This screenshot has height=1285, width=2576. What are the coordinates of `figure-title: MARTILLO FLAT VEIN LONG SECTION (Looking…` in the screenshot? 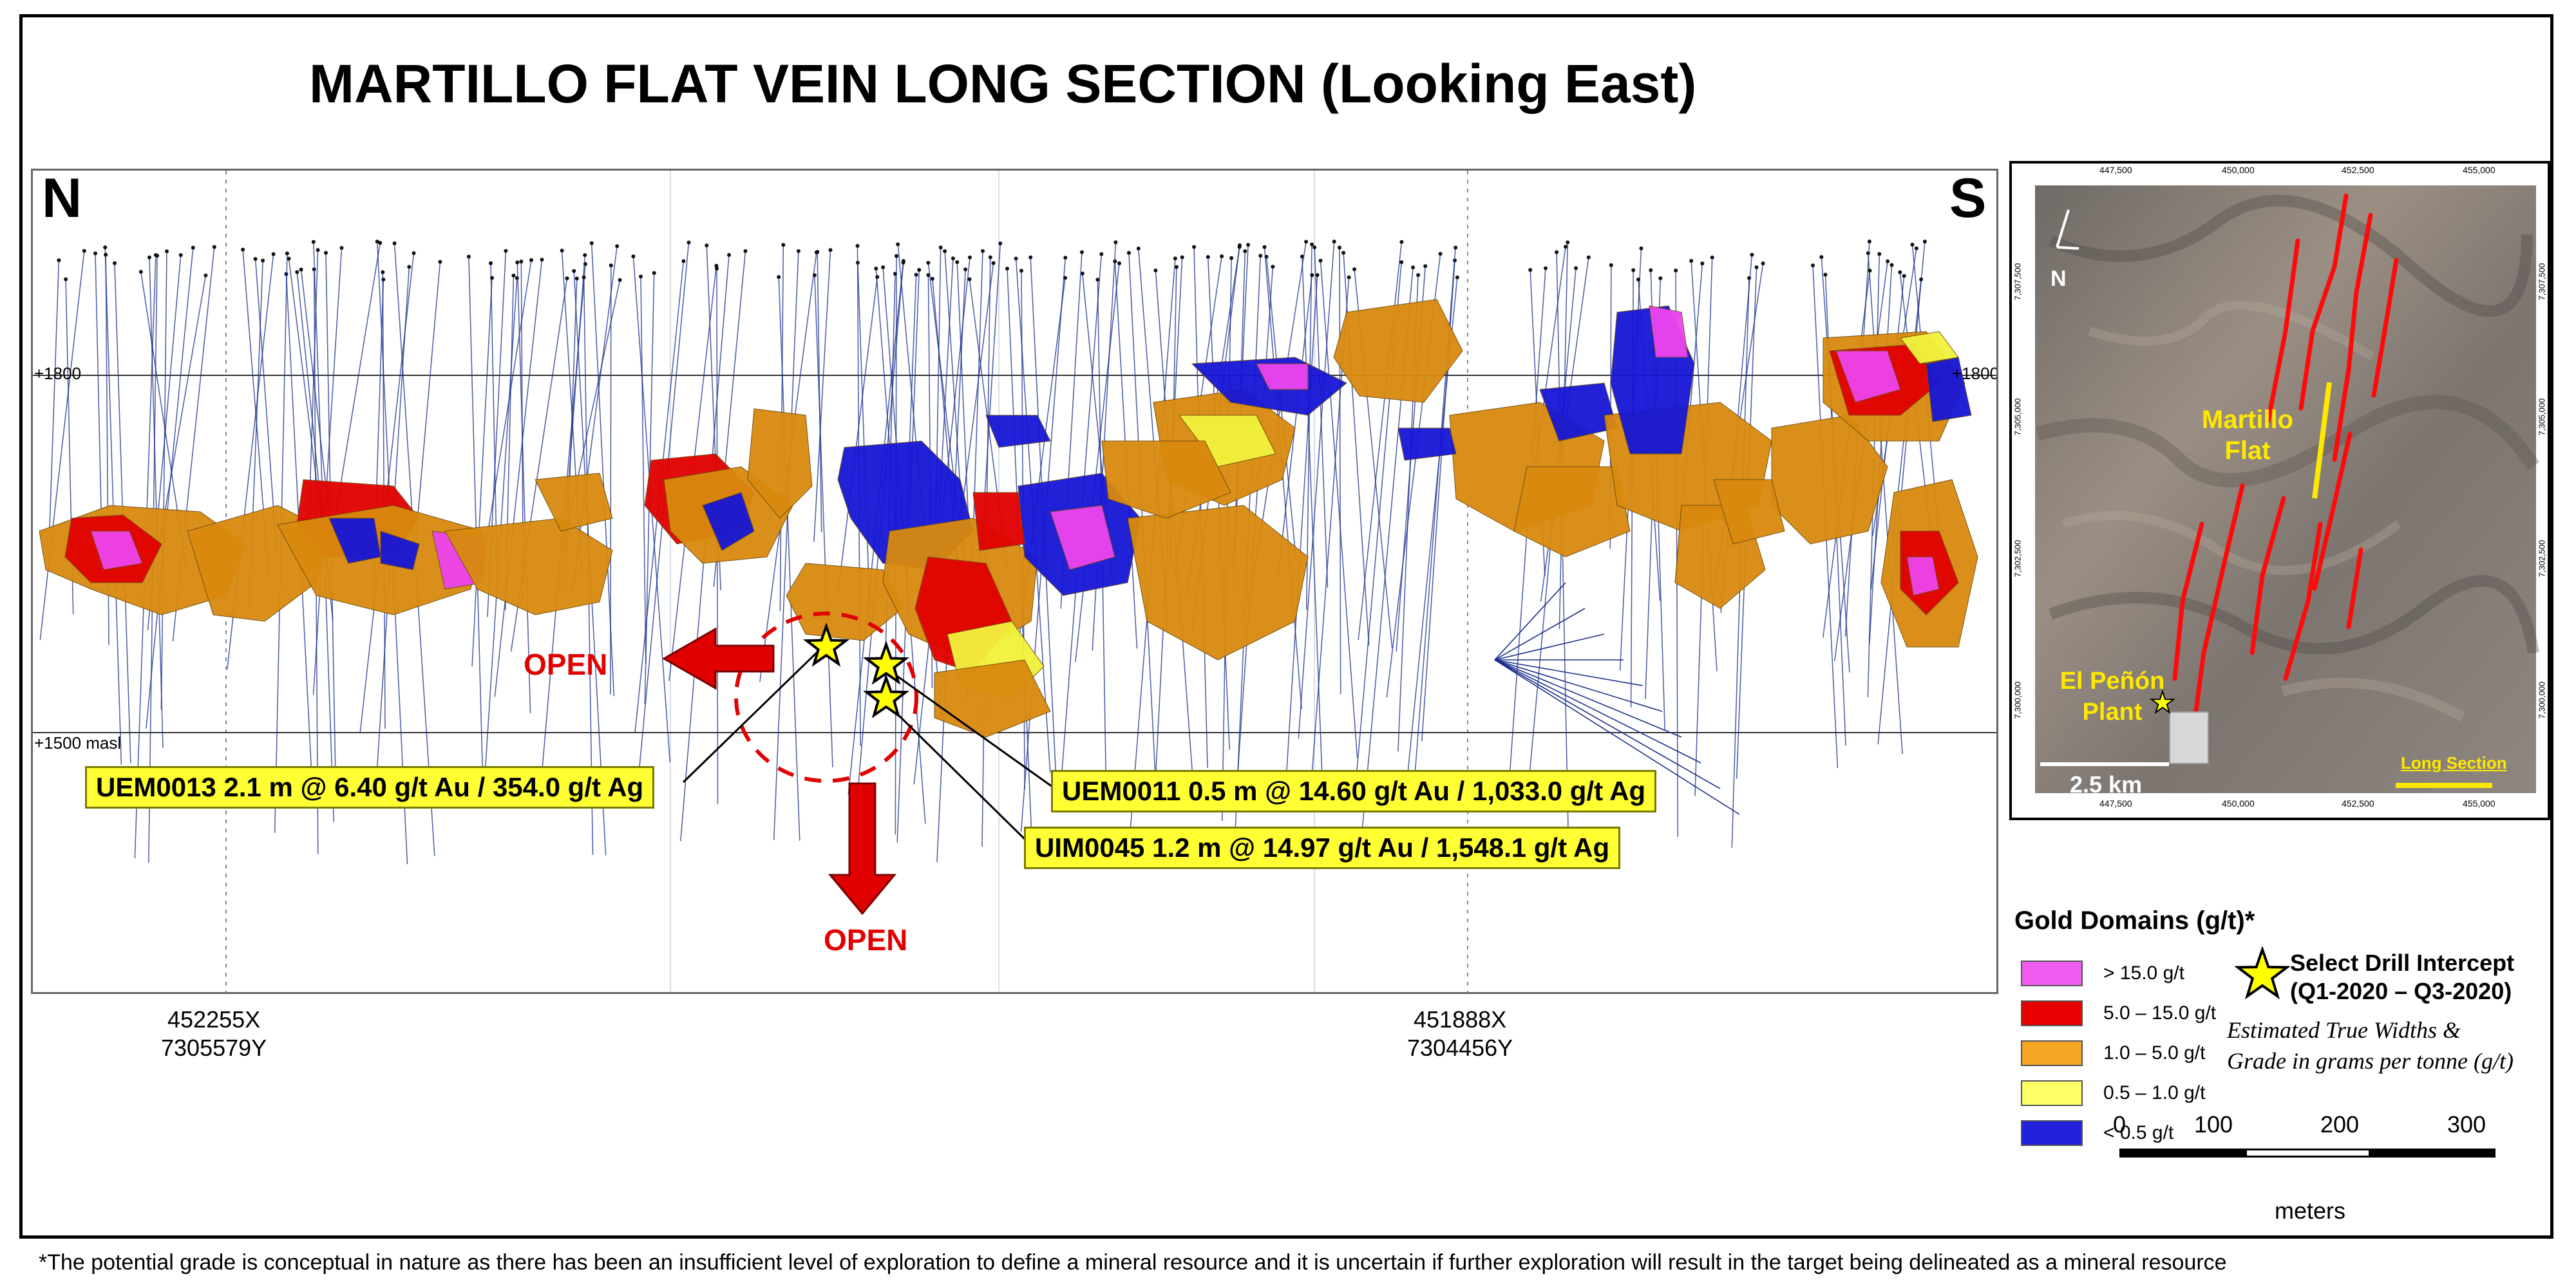 It's located at (1003, 83).